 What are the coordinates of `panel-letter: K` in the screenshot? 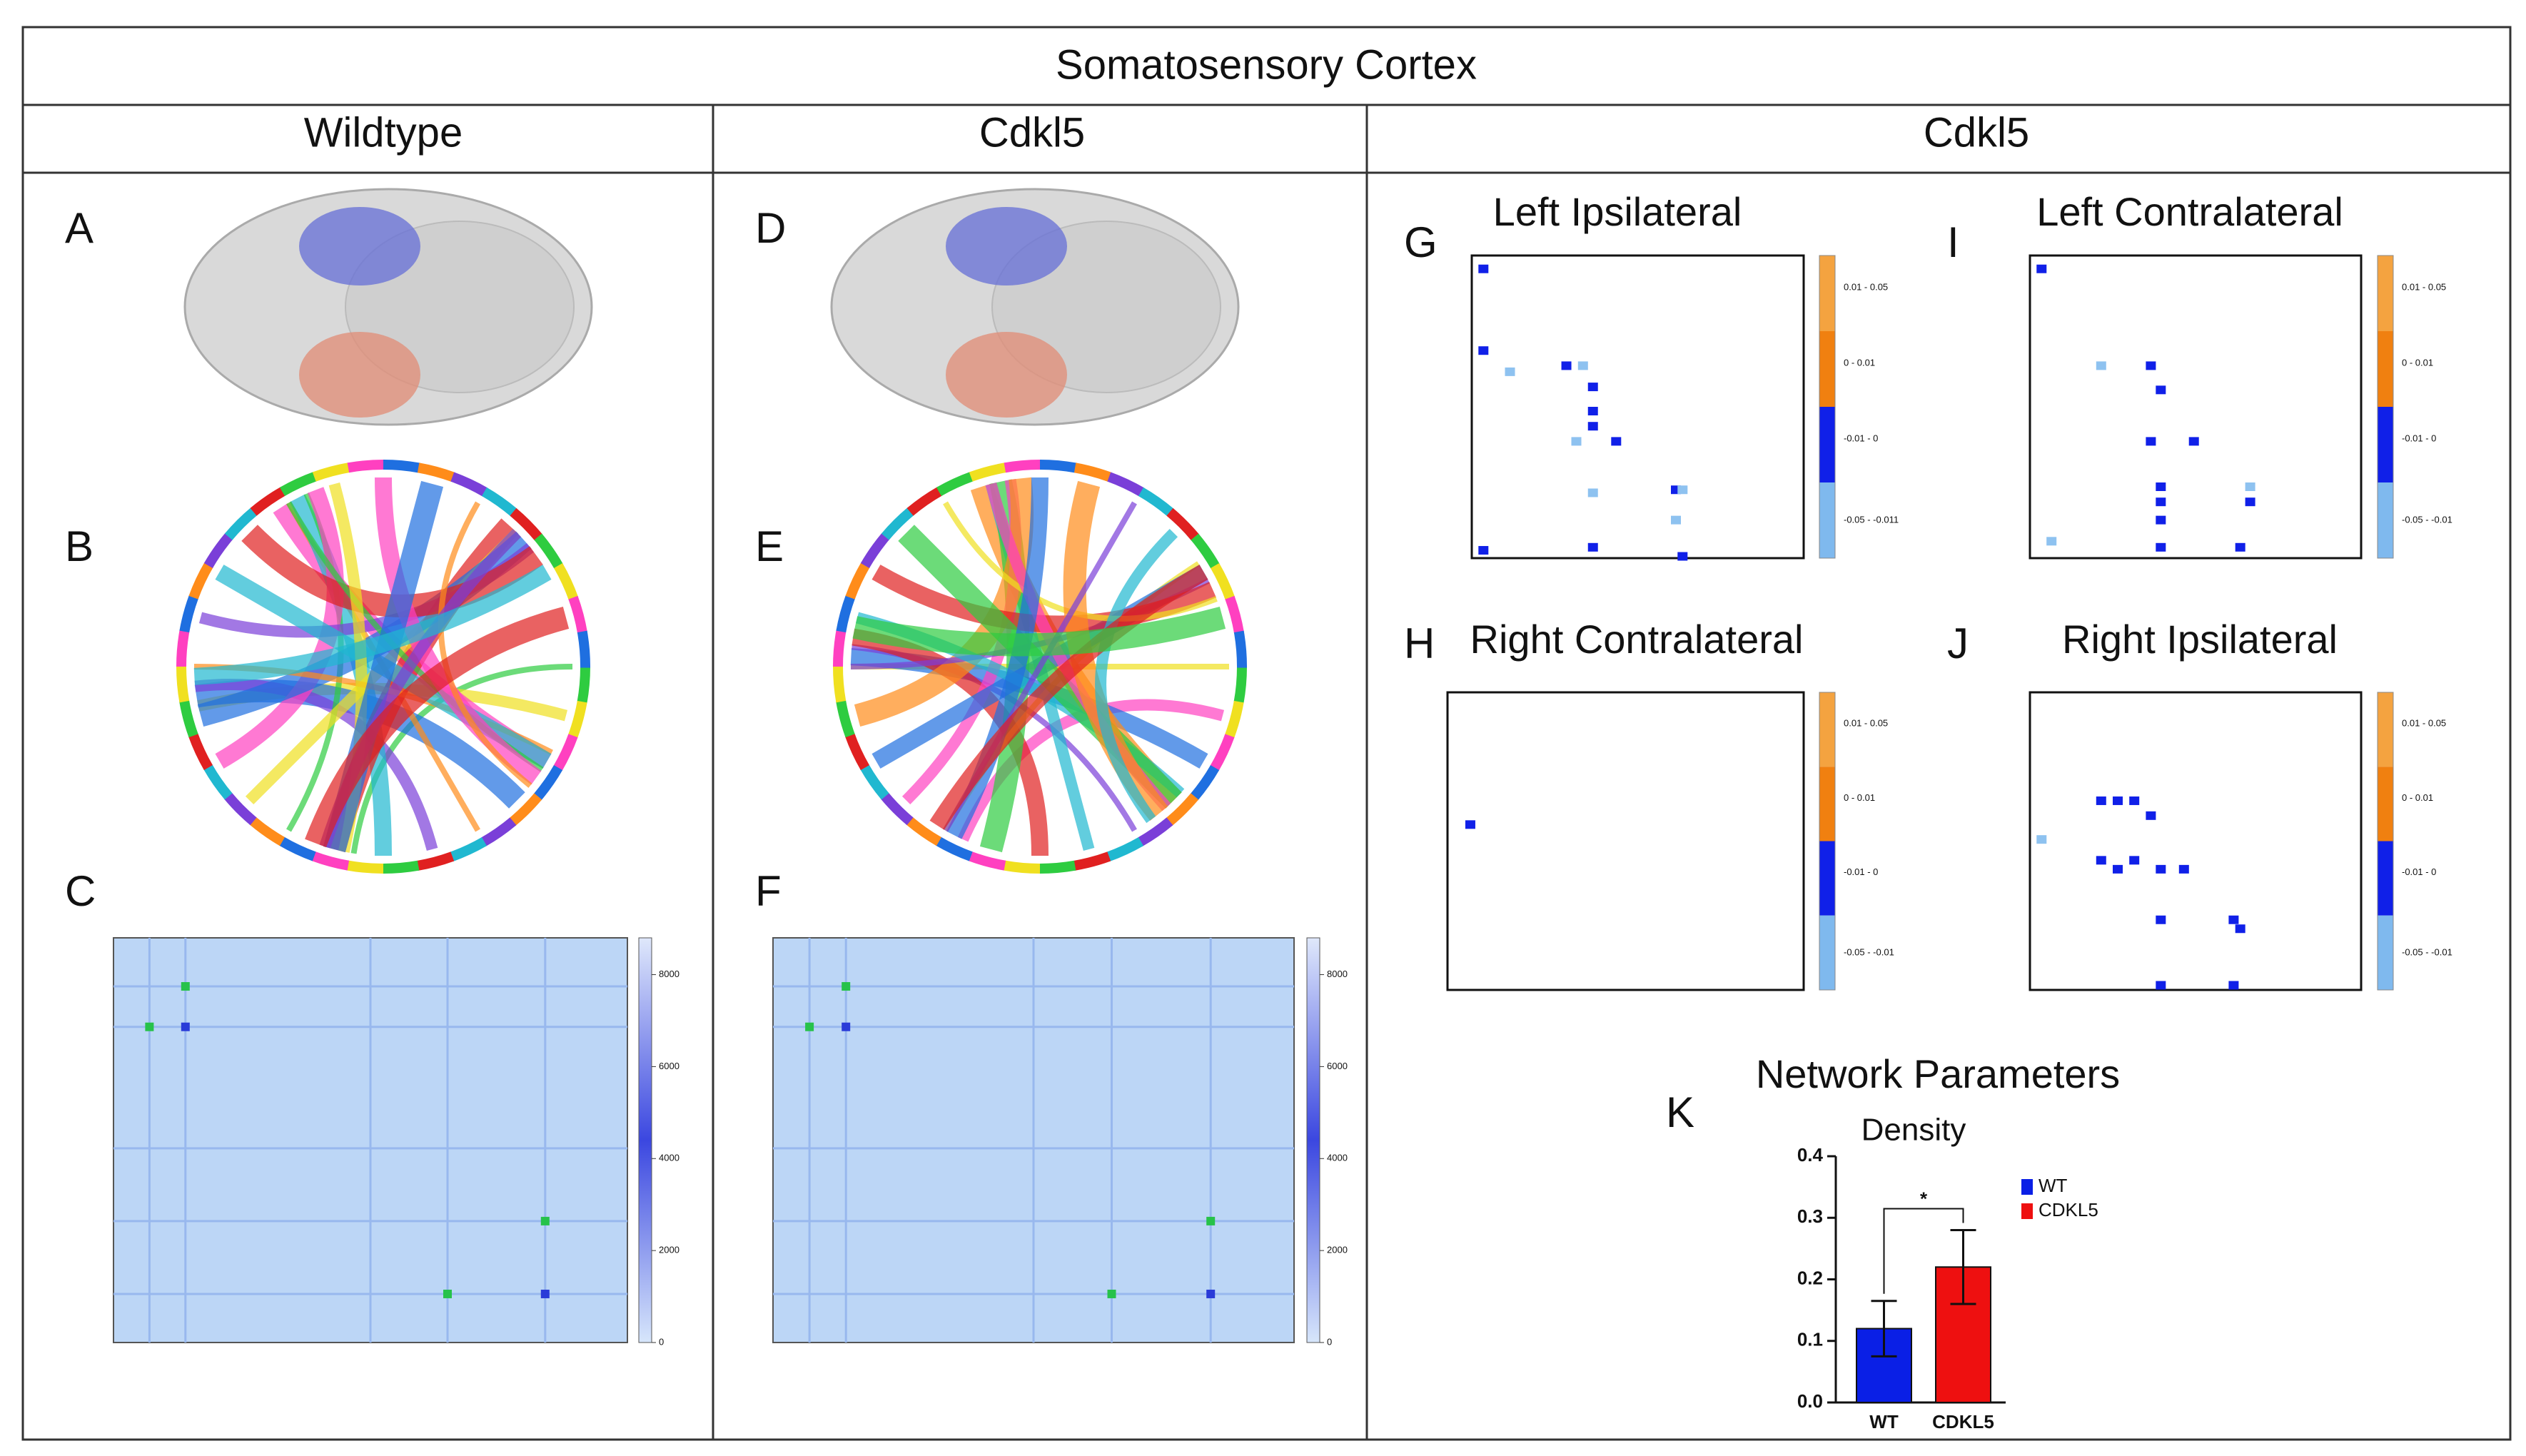 It's located at (1680, 1112).